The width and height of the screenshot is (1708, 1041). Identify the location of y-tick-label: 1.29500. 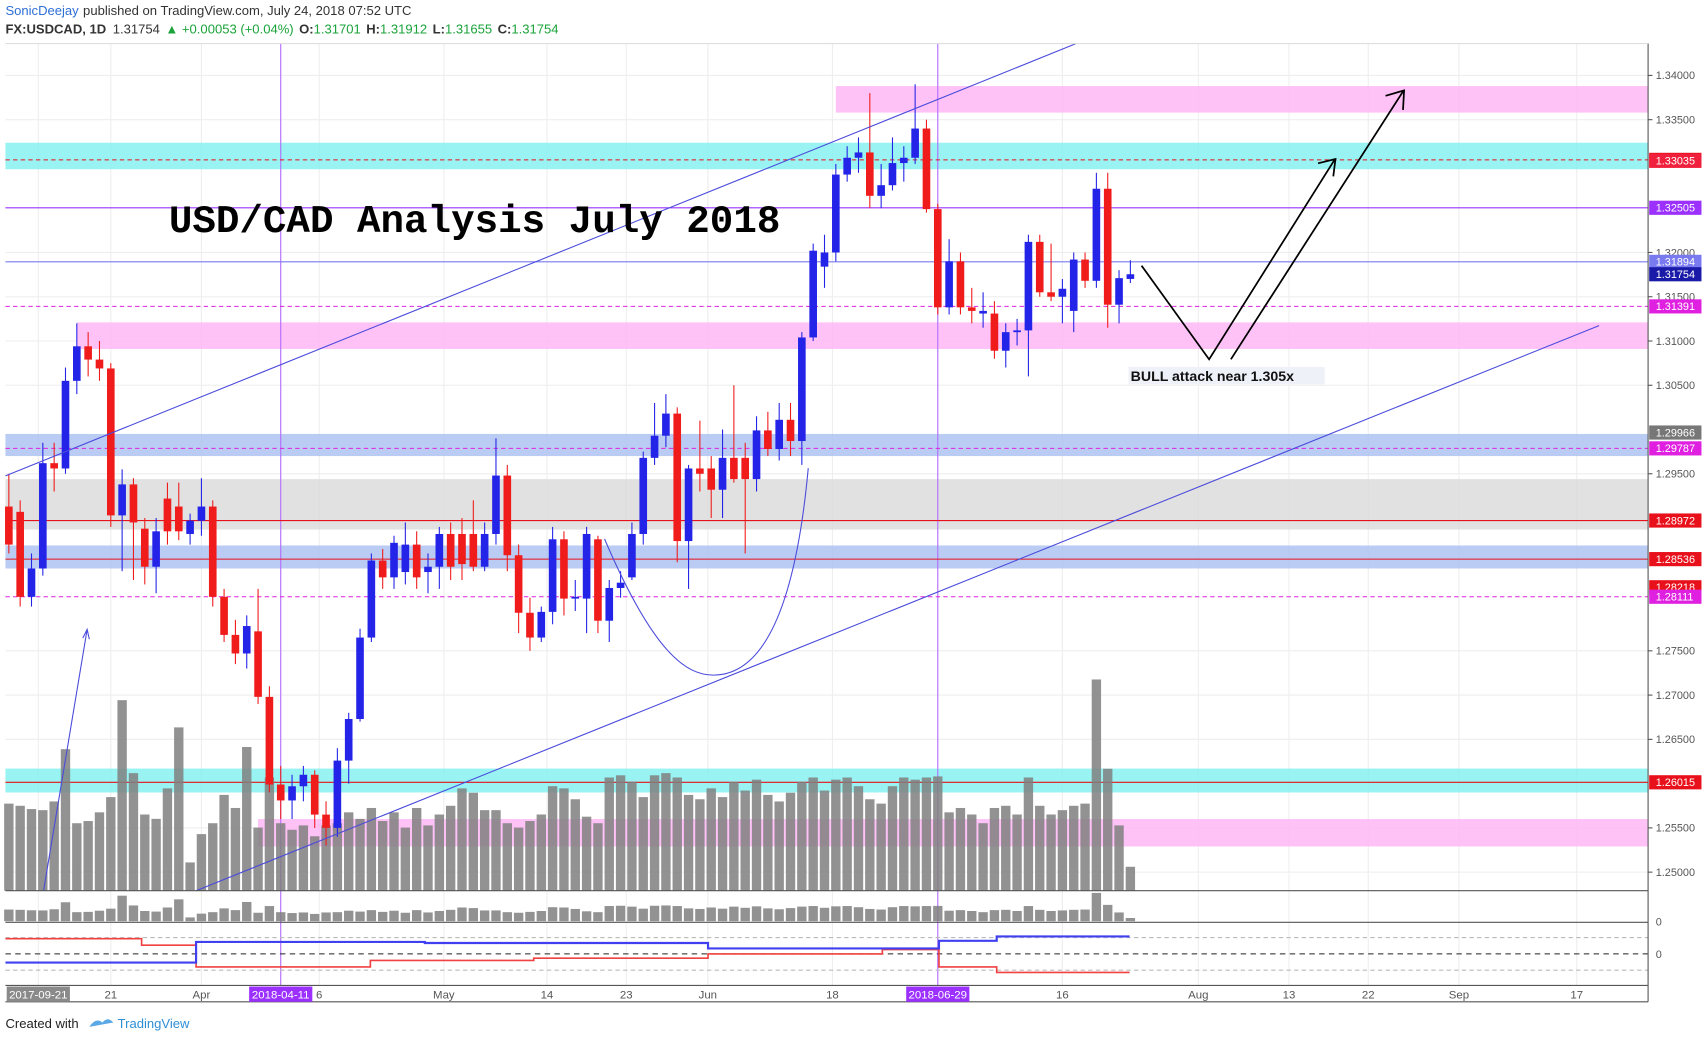
(1675, 475).